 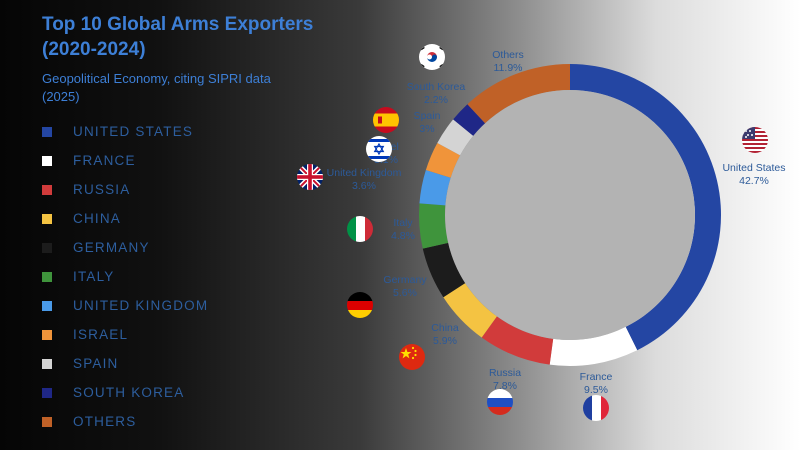 What do you see at coordinates (436, 87) in the screenshot?
I see `slice-label-name: South Korea` at bounding box center [436, 87].